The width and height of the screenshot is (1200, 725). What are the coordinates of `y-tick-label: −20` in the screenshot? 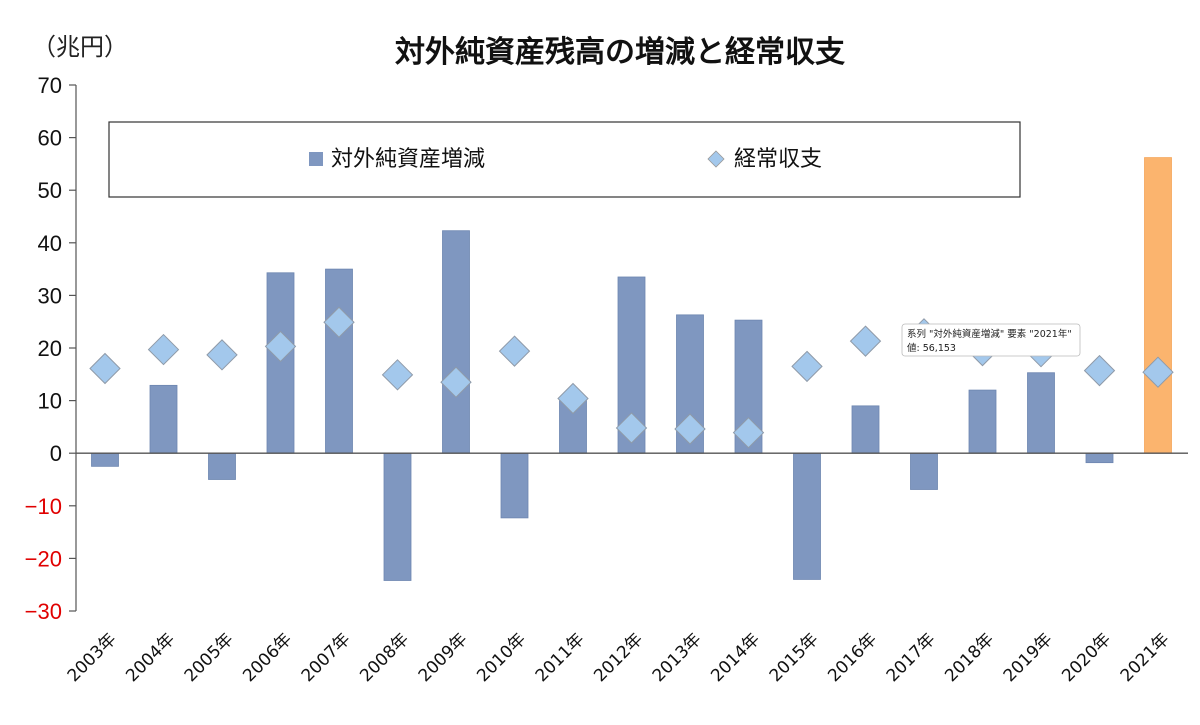 It's located at (43, 558).